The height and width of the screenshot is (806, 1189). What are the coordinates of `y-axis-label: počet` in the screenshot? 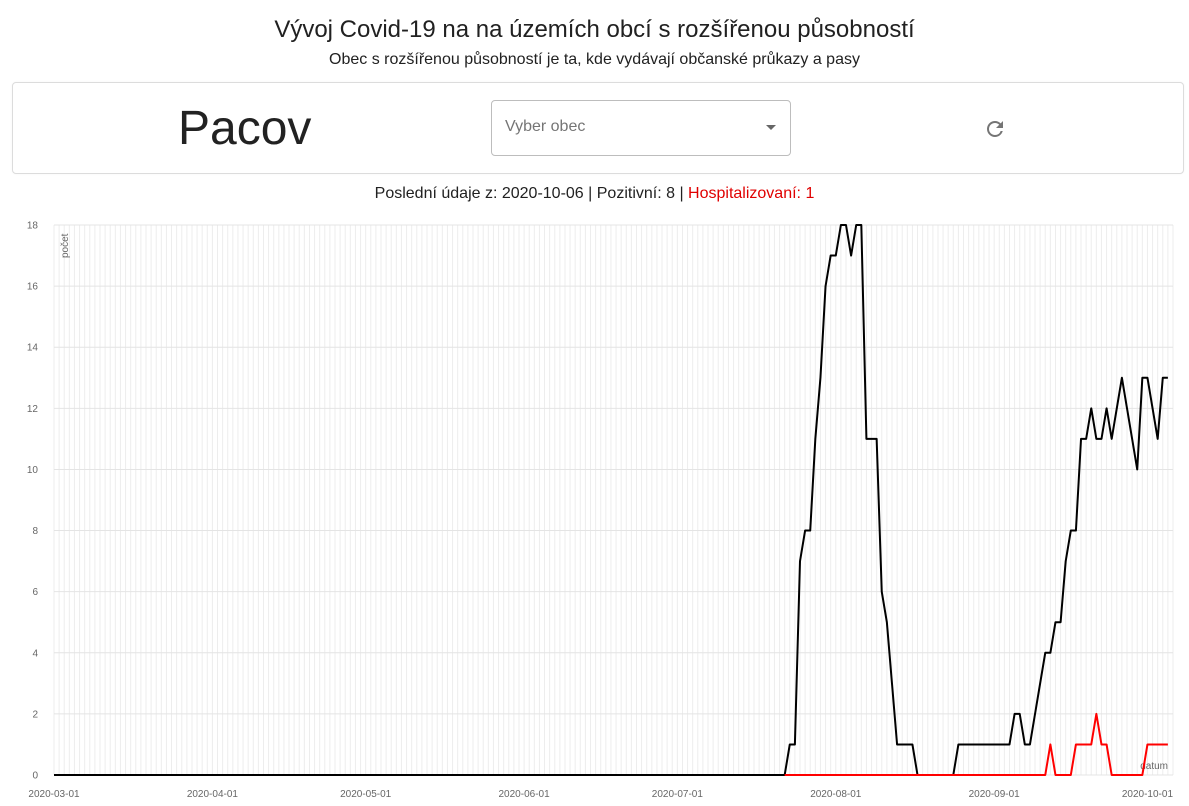 It's located at (65, 245).